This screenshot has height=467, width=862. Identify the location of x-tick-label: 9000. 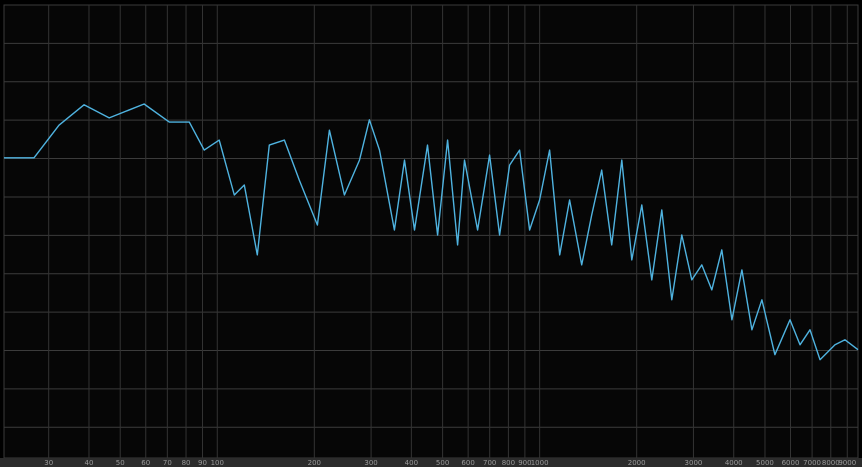
(847, 463).